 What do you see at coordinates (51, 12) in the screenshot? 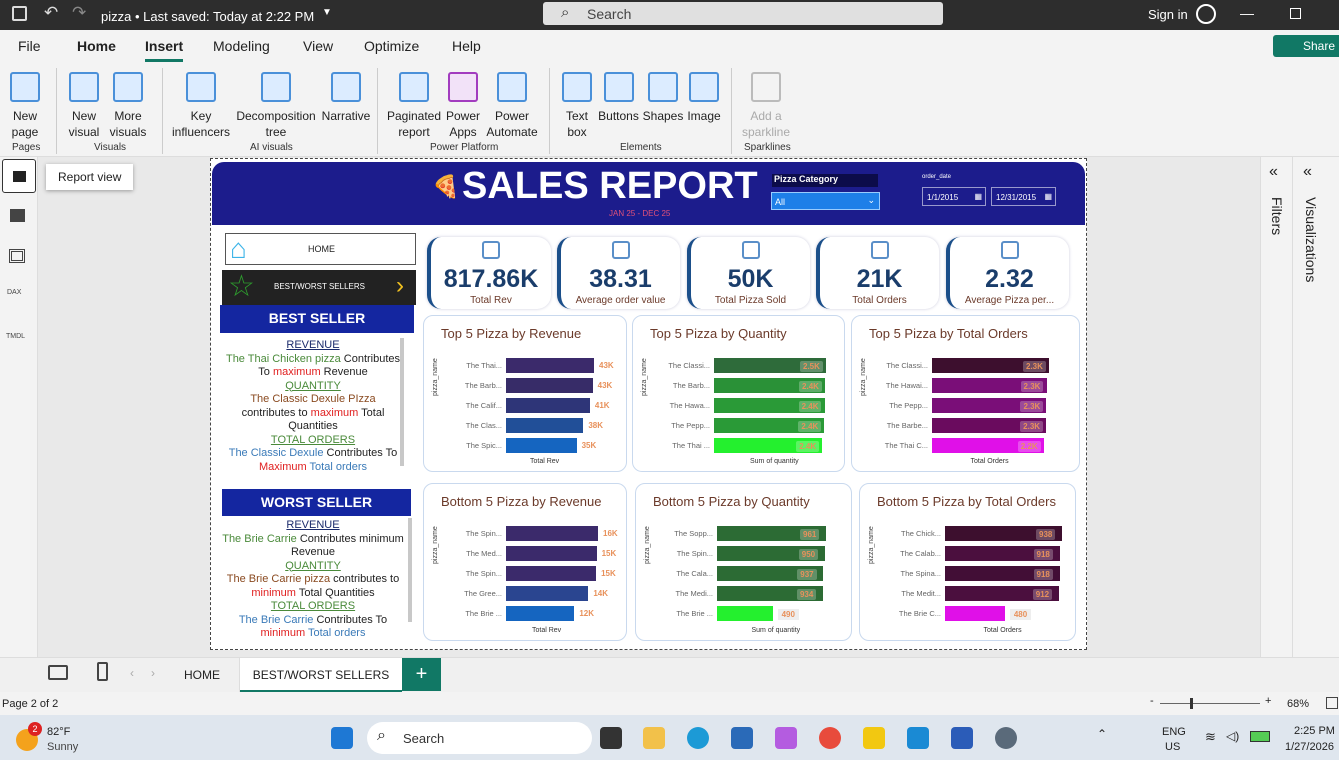
I see `undo-icon: ↶` at bounding box center [51, 12].